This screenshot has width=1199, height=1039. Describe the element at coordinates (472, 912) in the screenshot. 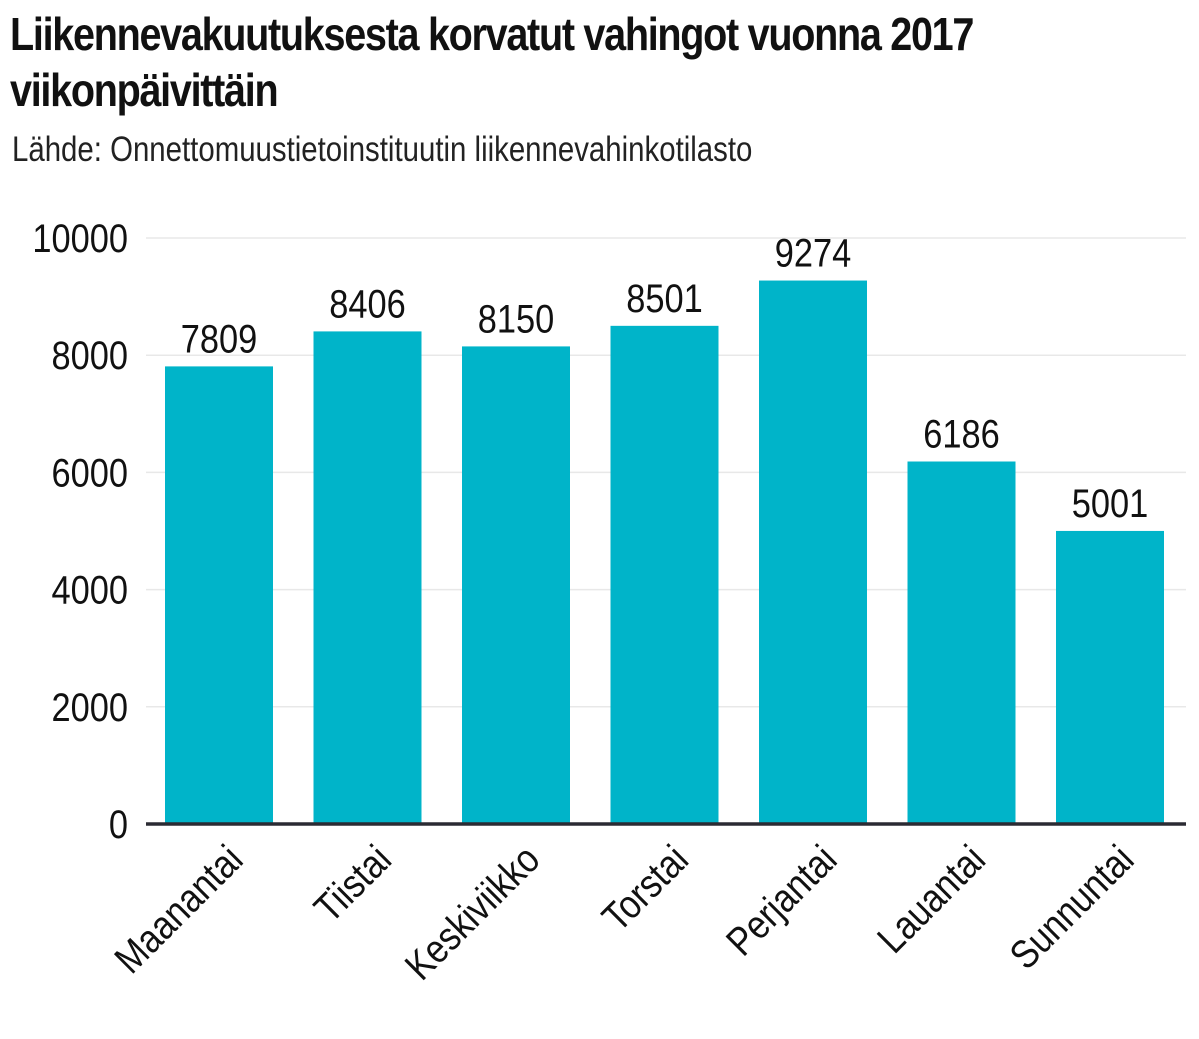

I see `category-label: Keskiviikko` at that location.